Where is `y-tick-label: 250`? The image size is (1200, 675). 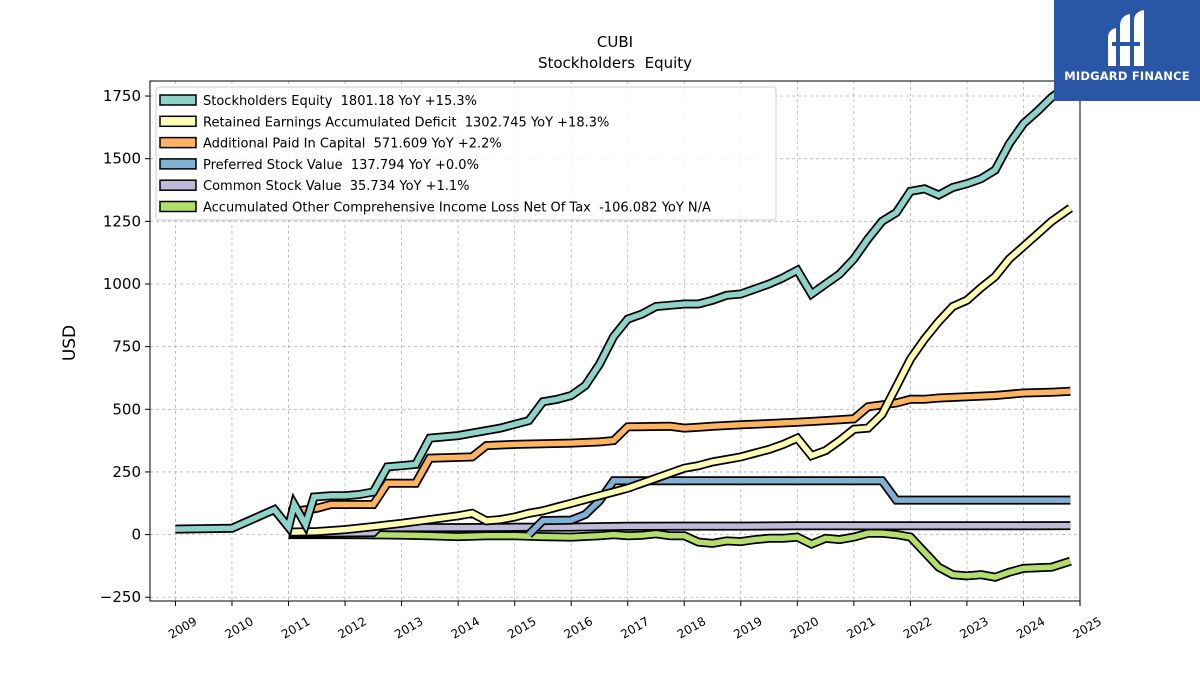
y-tick-label: 250 is located at coordinates (126, 472).